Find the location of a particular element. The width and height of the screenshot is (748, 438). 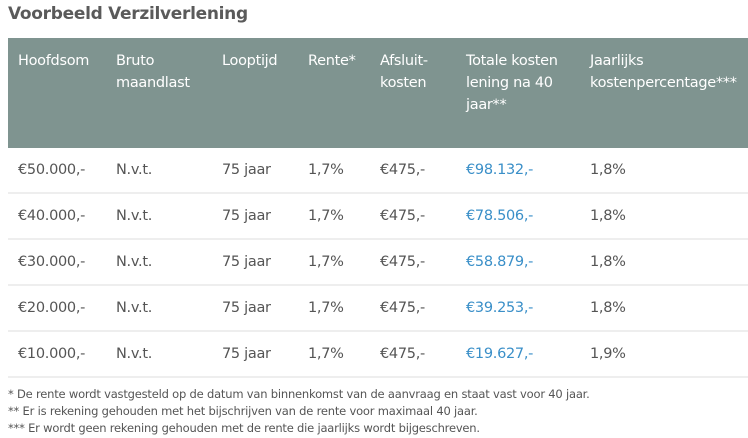

table-cell: €30.000,- is located at coordinates (57, 262).